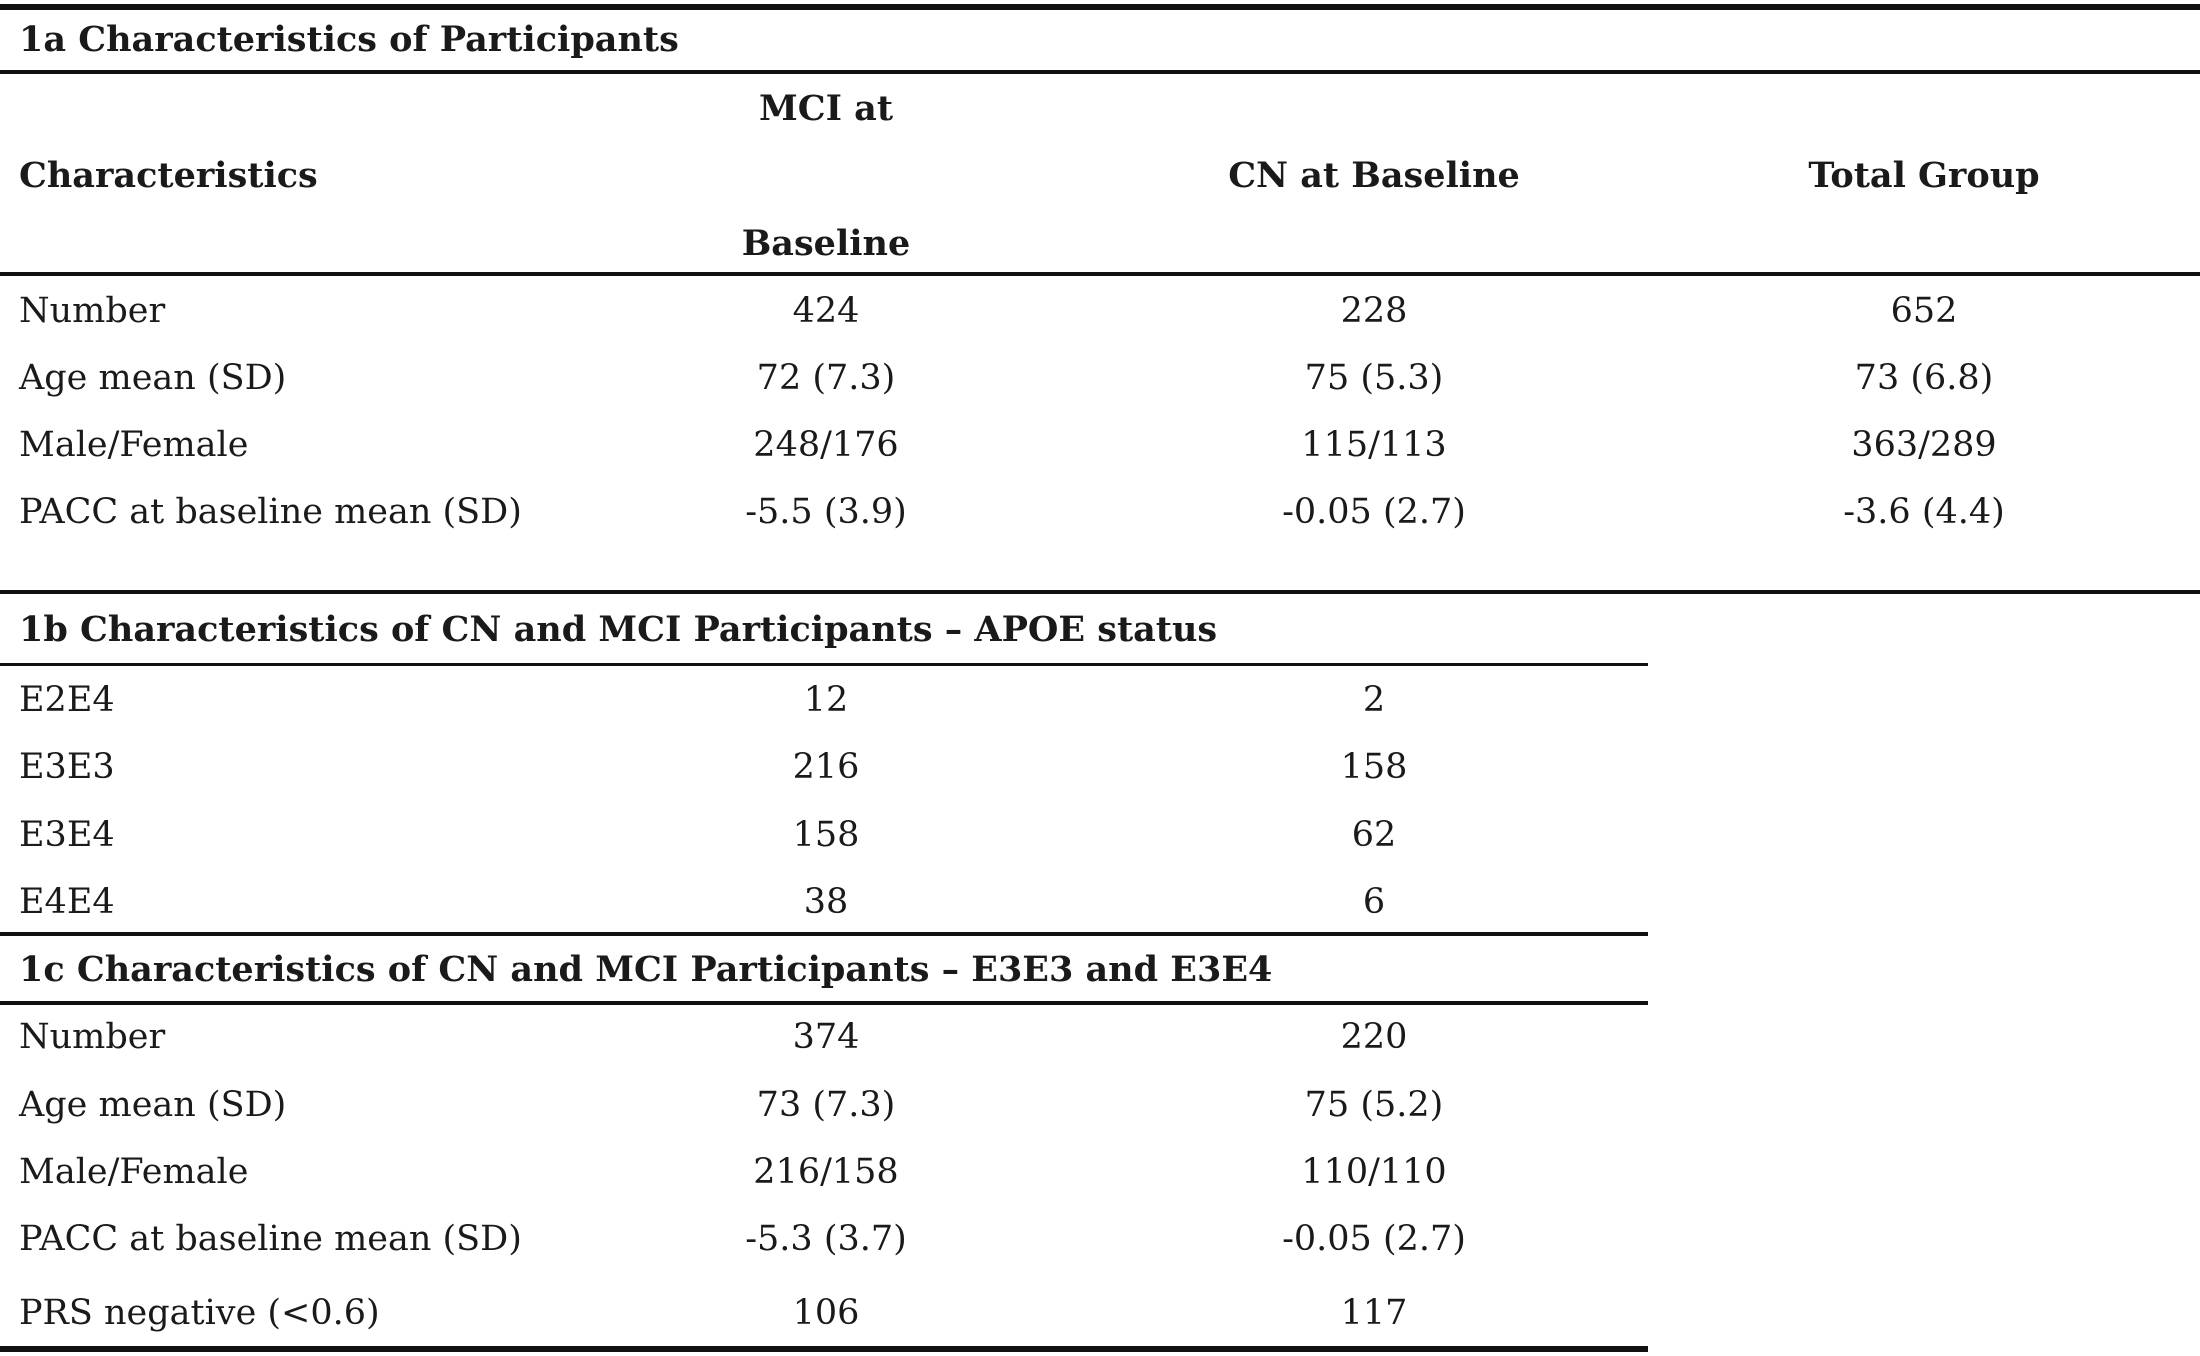 This screenshot has height=1356, width=2200. I want to click on cn-value: 117, so click(1374, 1313).